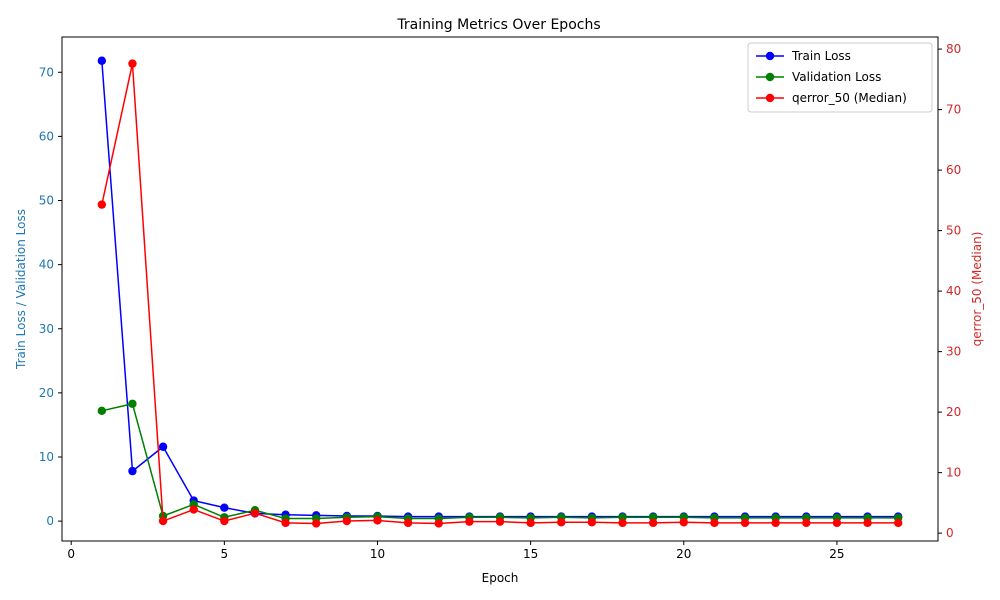 The width and height of the screenshot is (1000, 600). I want to click on y-right-tick-label: 40, so click(953, 291).